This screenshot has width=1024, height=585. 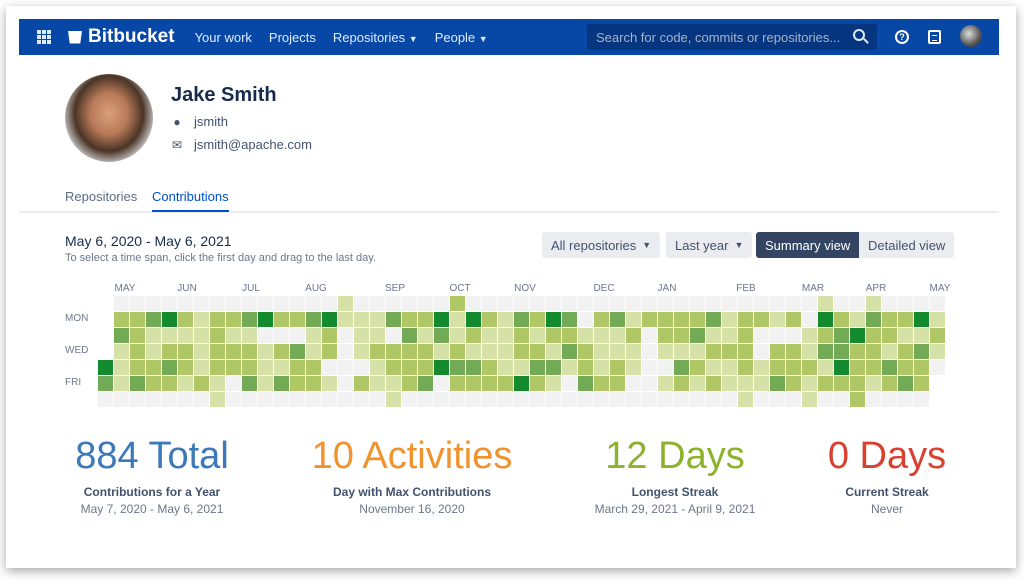 I want to click on bitbucket-logo: Bitbucket, so click(x=121, y=37).